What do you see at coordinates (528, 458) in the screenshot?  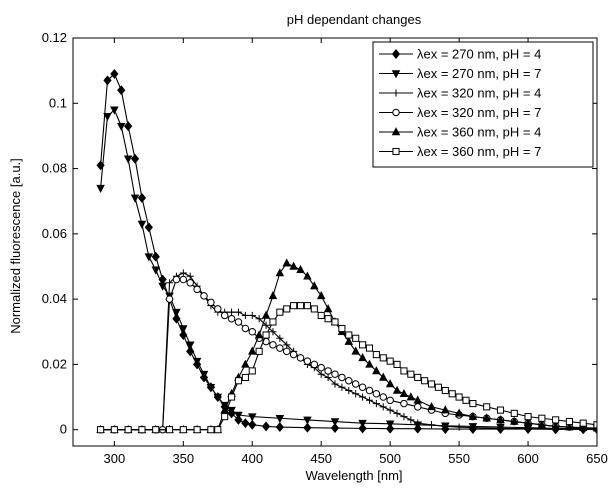 I see `x-tick-label: 600` at bounding box center [528, 458].